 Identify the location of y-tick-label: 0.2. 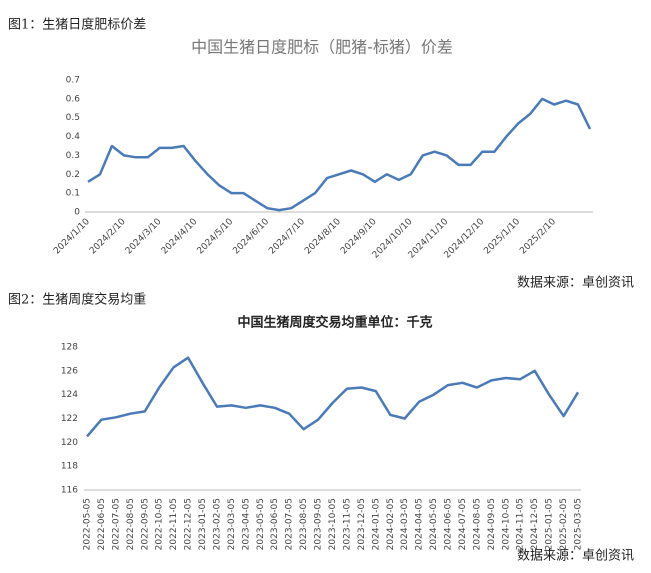
(73, 175).